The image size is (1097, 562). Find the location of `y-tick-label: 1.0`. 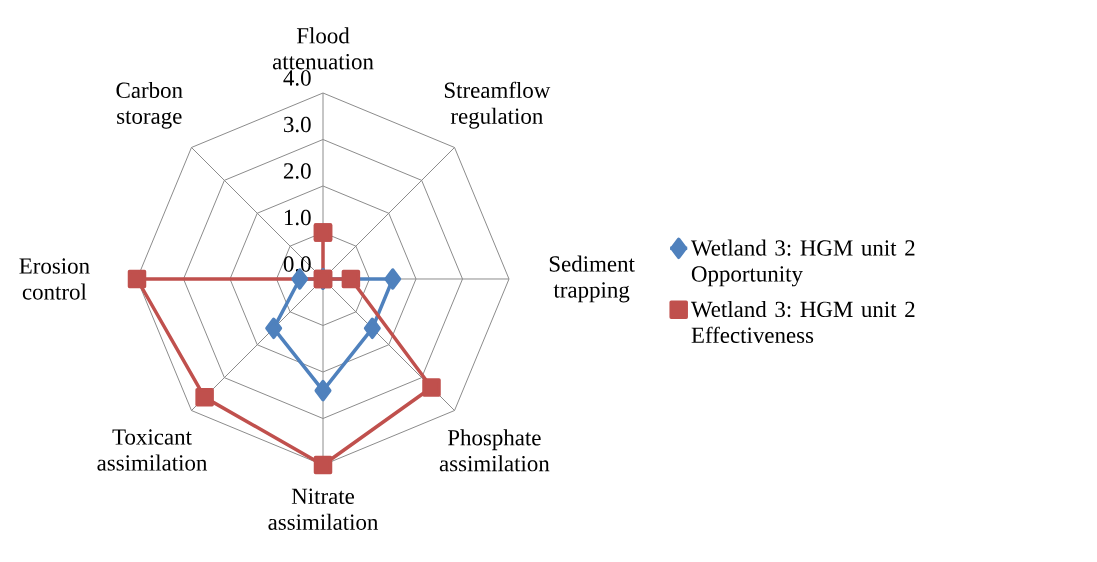

y-tick-label: 1.0 is located at coordinates (297, 217).